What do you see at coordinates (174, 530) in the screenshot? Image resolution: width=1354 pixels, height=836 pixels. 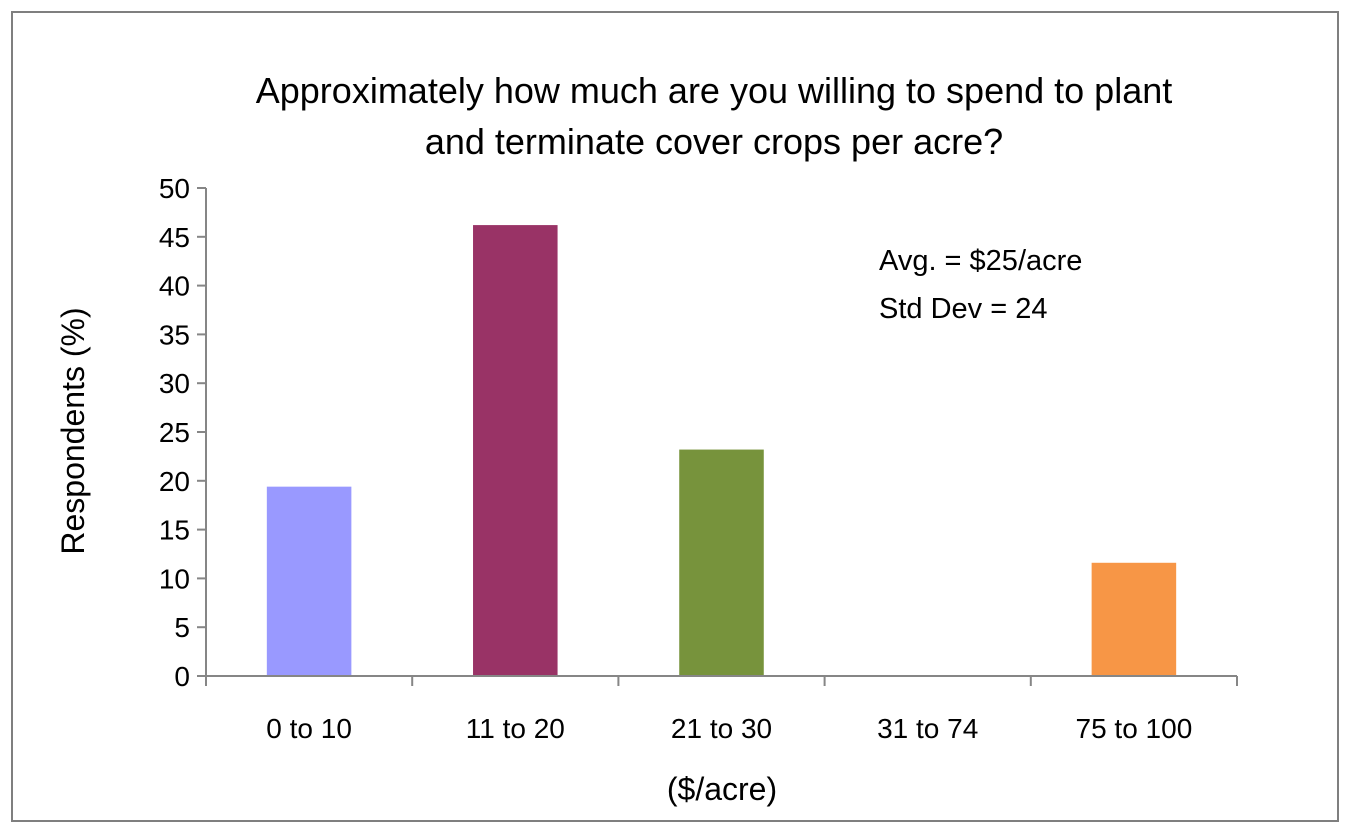 I see `y-tick-label: 15` at bounding box center [174, 530].